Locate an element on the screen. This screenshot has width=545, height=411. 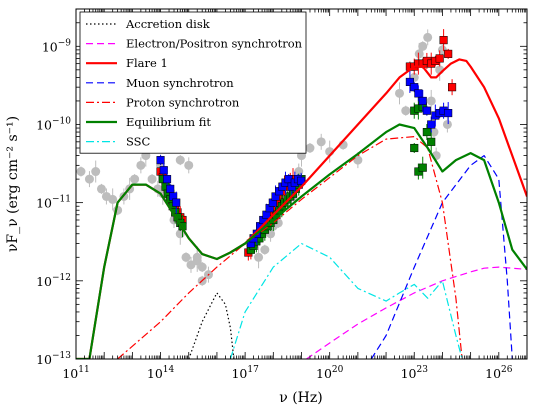
y-tick-label: 10−10 is located at coordinates (53, 124).